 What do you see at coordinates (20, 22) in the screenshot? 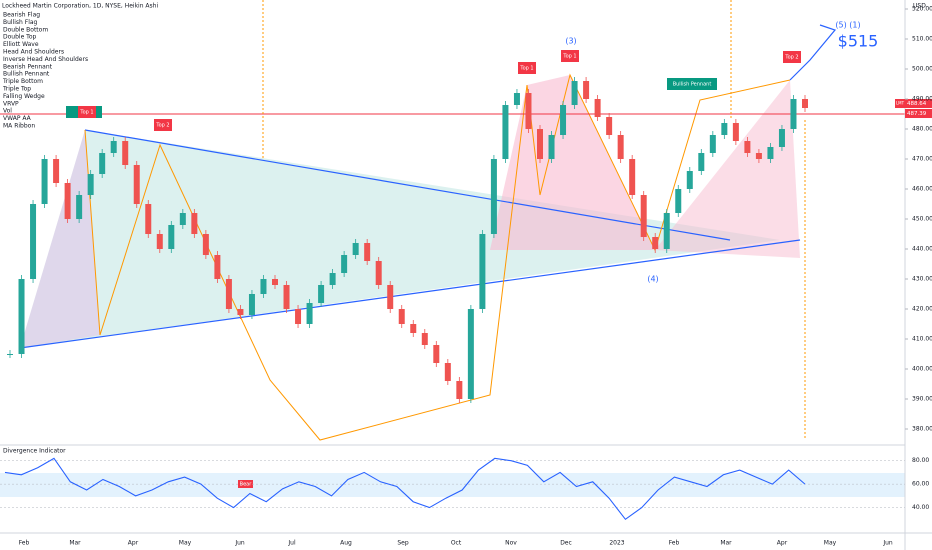
I see `indicator-name: Bullish Flag` at bounding box center [20, 22].